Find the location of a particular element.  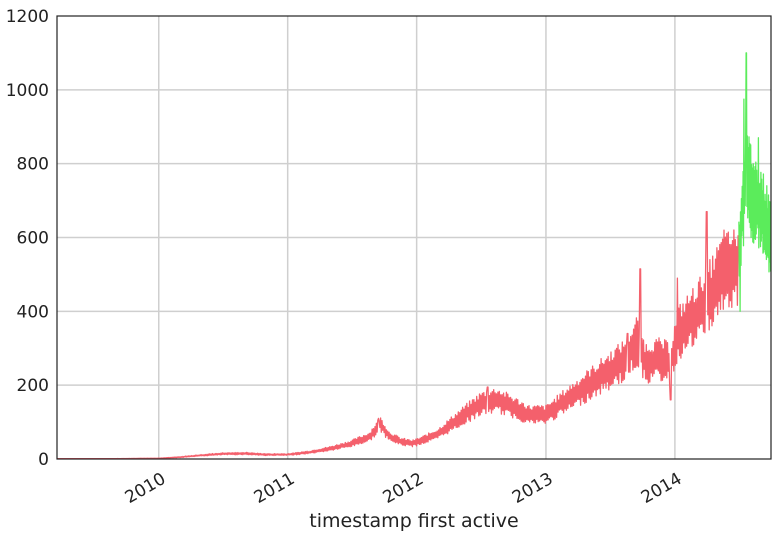

x-tick-label: 2013 is located at coordinates (532, 488).